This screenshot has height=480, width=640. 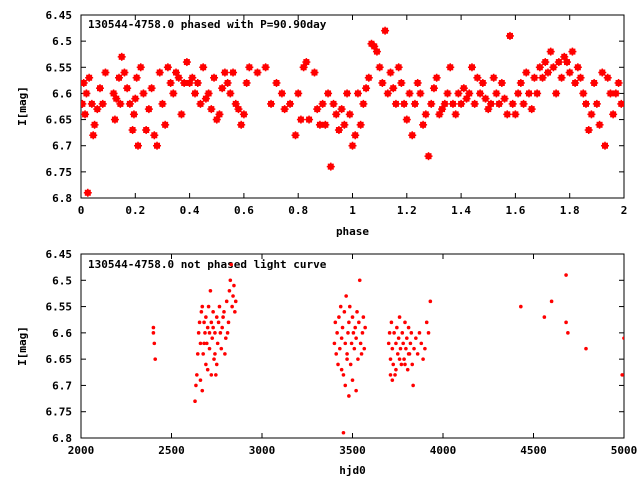 What do you see at coordinates (407, 210) in the screenshot?
I see `x-tick-label: 1.2` at bounding box center [407, 210].